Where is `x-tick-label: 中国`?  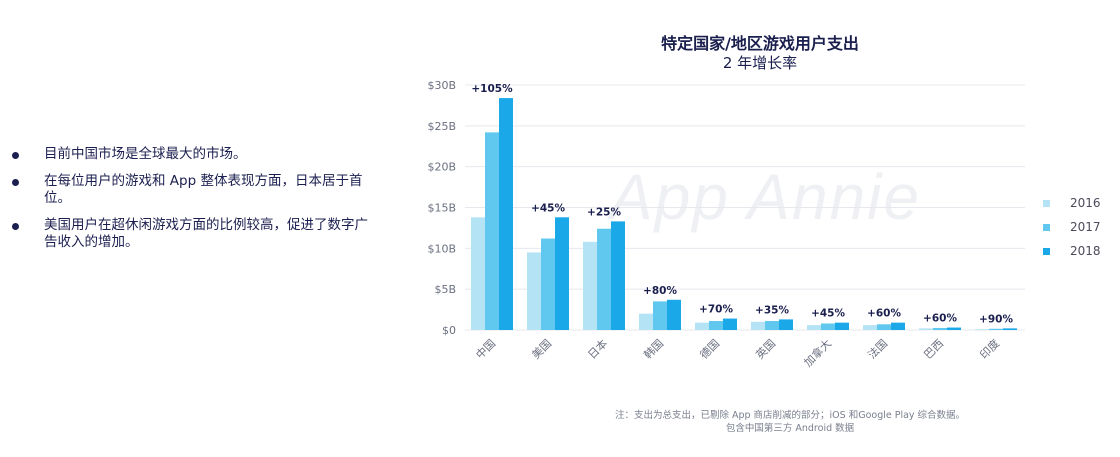 x-tick-label: 中国 is located at coordinates (485, 349).